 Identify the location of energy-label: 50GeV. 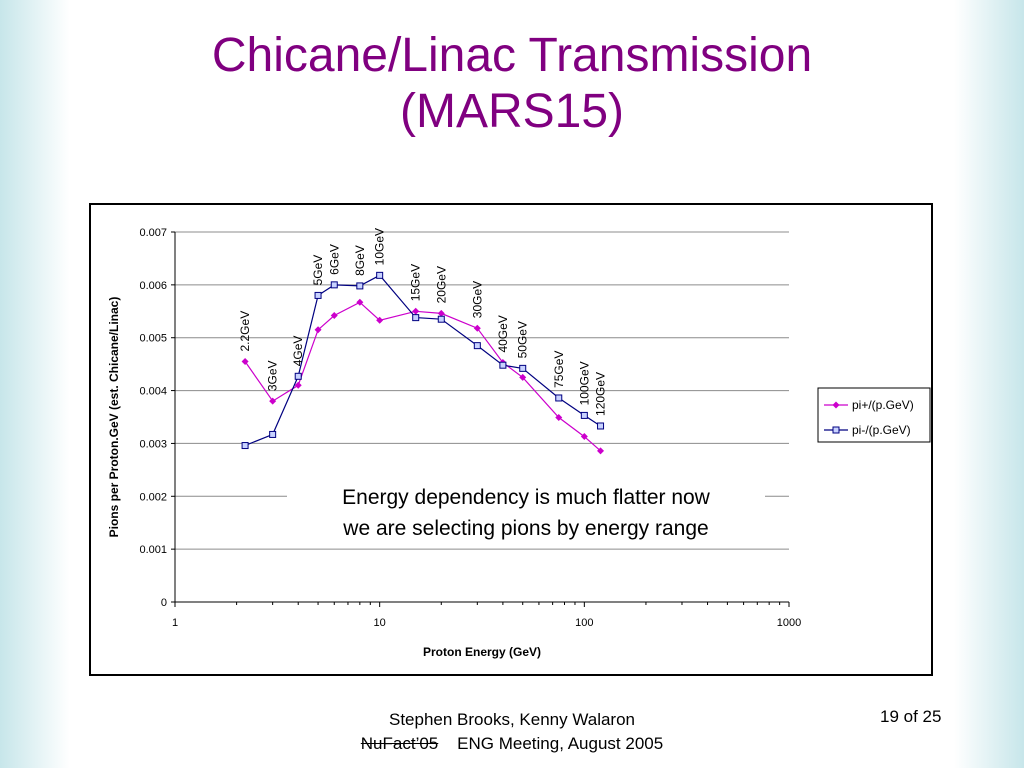
(523, 339).